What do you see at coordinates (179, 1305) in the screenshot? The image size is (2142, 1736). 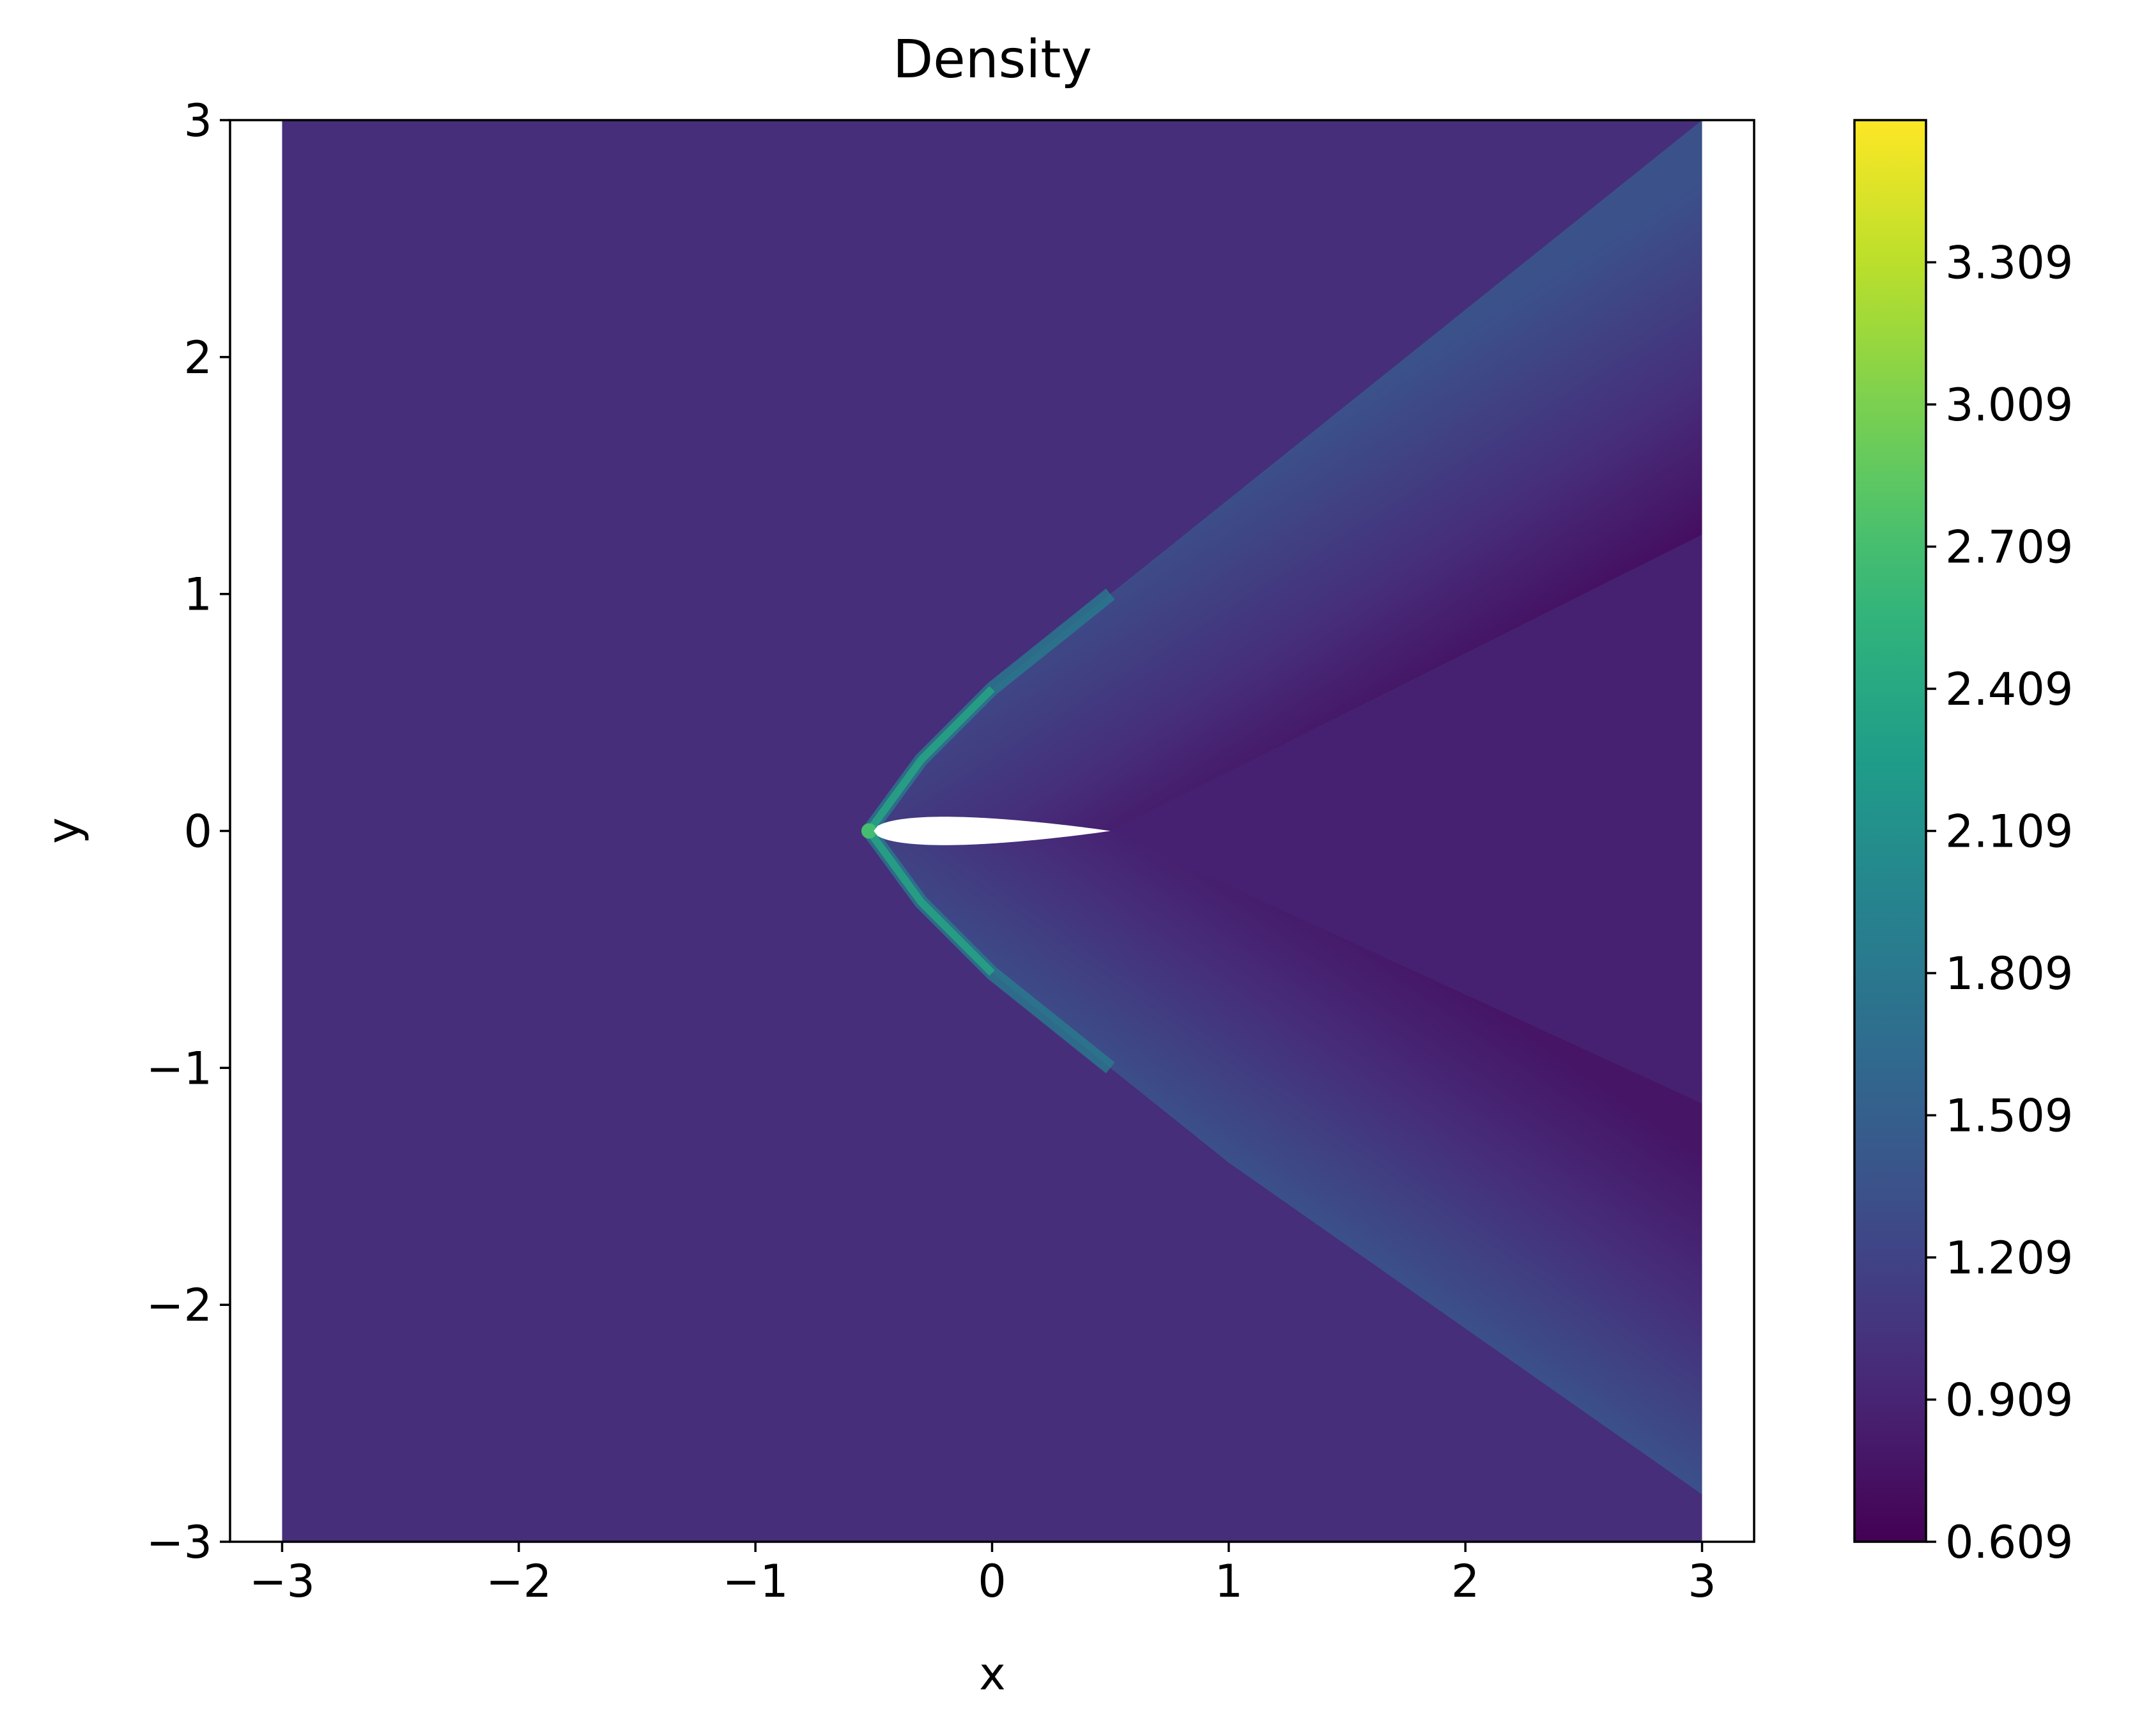 I see `y-tick-label: −2` at bounding box center [179, 1305].